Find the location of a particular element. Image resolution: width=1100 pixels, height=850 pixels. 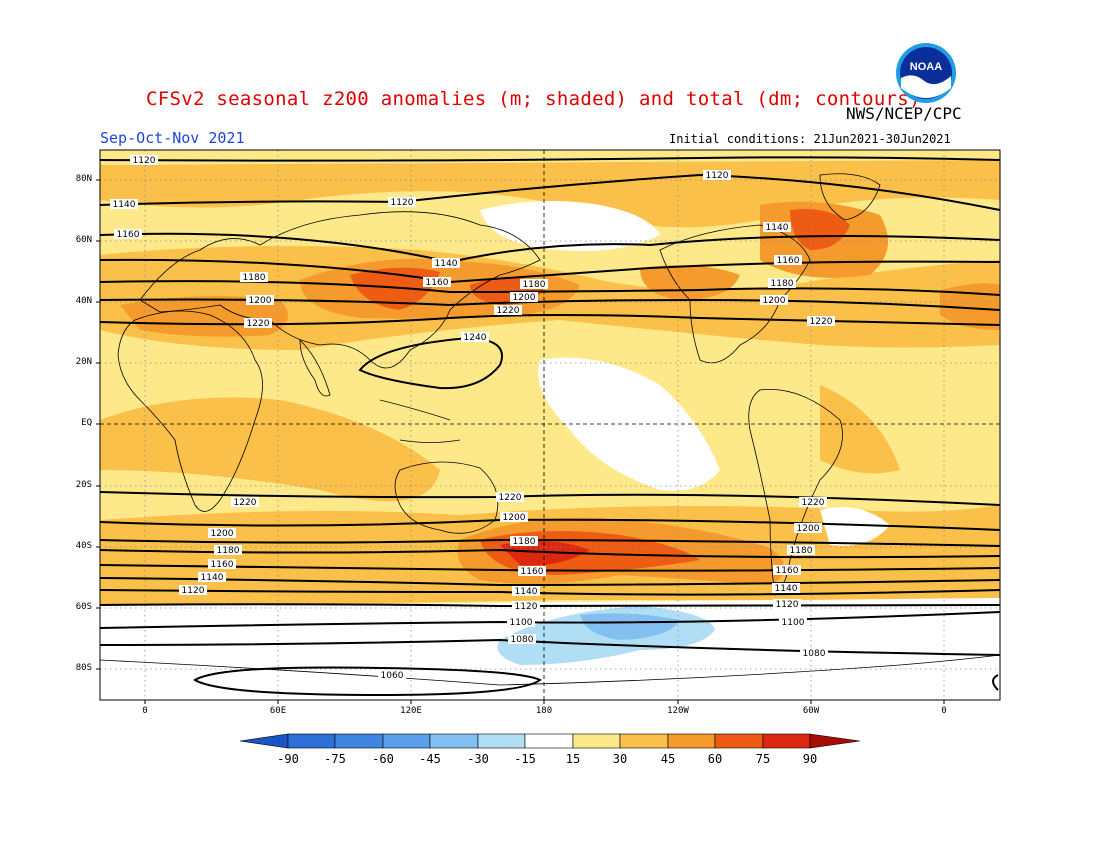

contour-label: 1060 is located at coordinates (392, 675).